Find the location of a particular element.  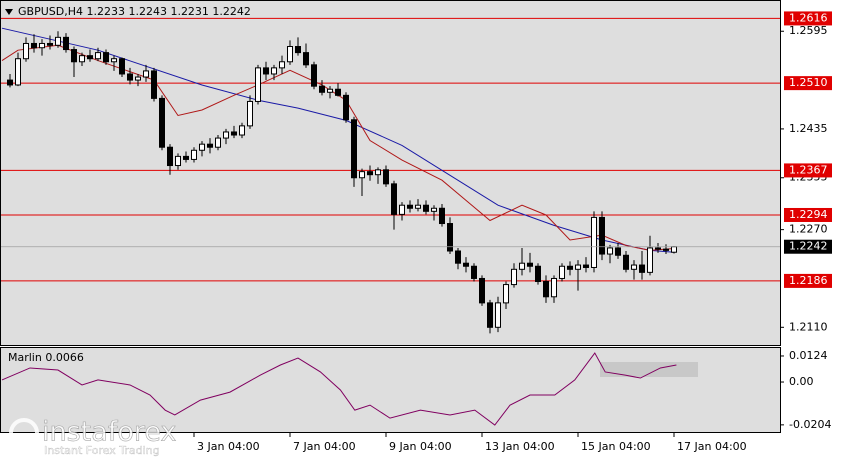

y-tick-label: 1.2595 is located at coordinates (808, 30).